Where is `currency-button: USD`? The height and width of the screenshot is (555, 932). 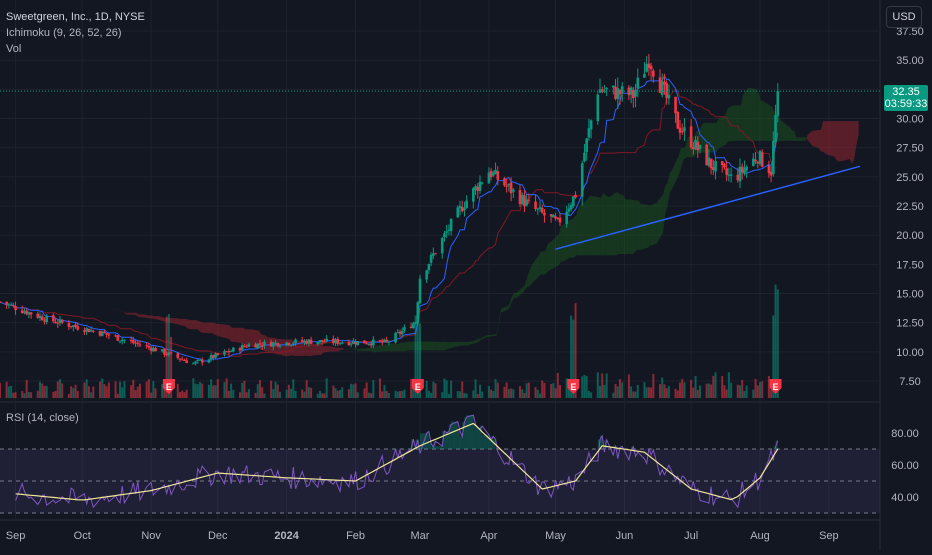
currency-button: USD is located at coordinates (904, 17).